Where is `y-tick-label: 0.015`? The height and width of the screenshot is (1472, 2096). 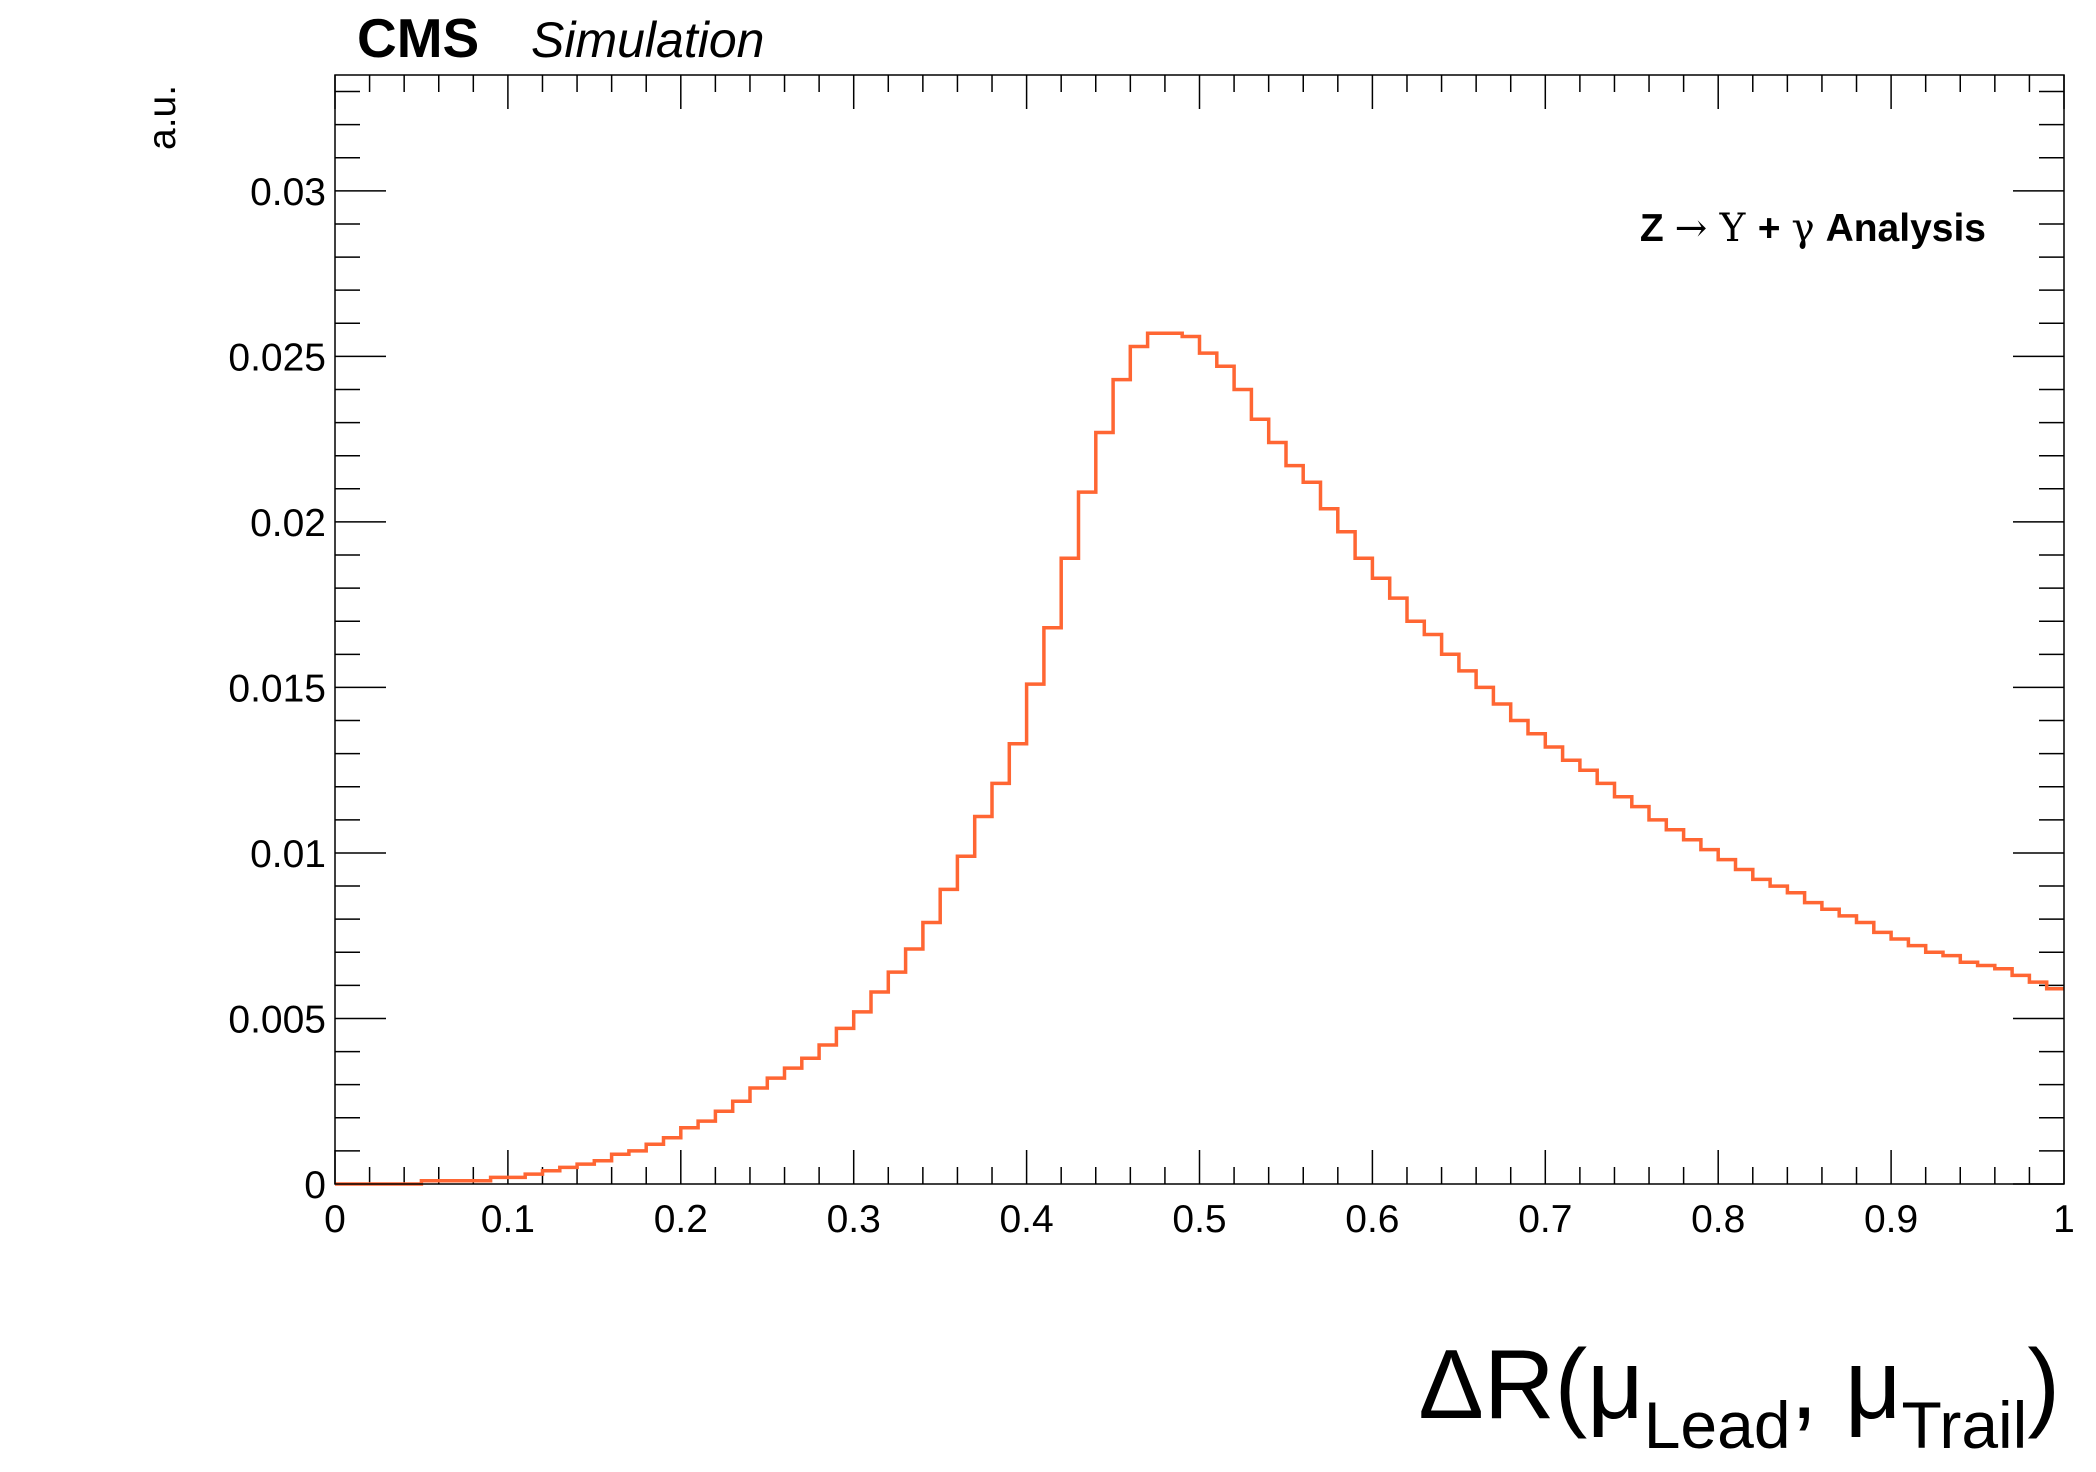
y-tick-label: 0.015 is located at coordinates (277, 688).